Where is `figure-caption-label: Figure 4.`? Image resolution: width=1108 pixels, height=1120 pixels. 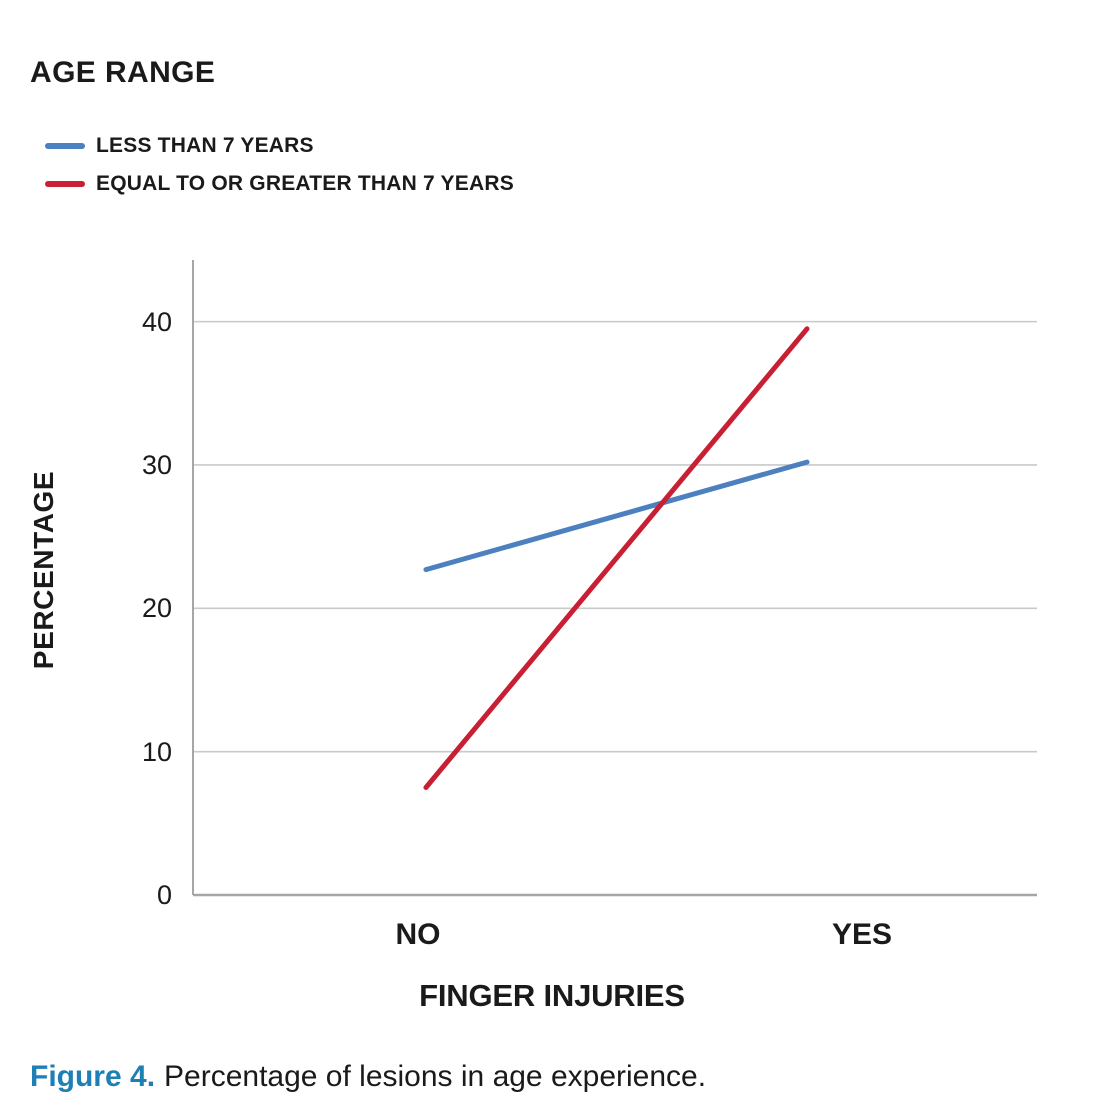 figure-caption-label: Figure 4. is located at coordinates (93, 1076).